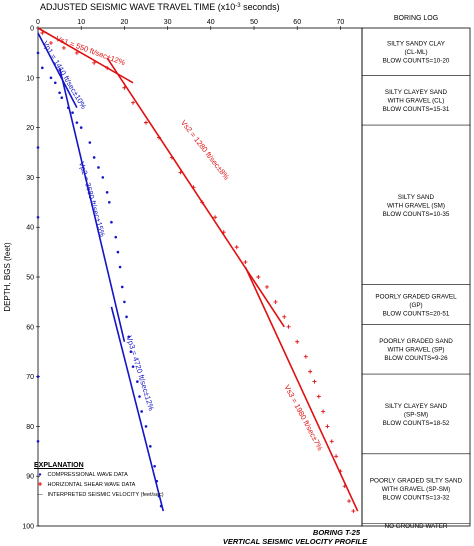  What do you see at coordinates (87, 475) in the screenshot?
I see `legend-label-compressional: COMPRESSIONAL WAVE DATA` at bounding box center [87, 475].